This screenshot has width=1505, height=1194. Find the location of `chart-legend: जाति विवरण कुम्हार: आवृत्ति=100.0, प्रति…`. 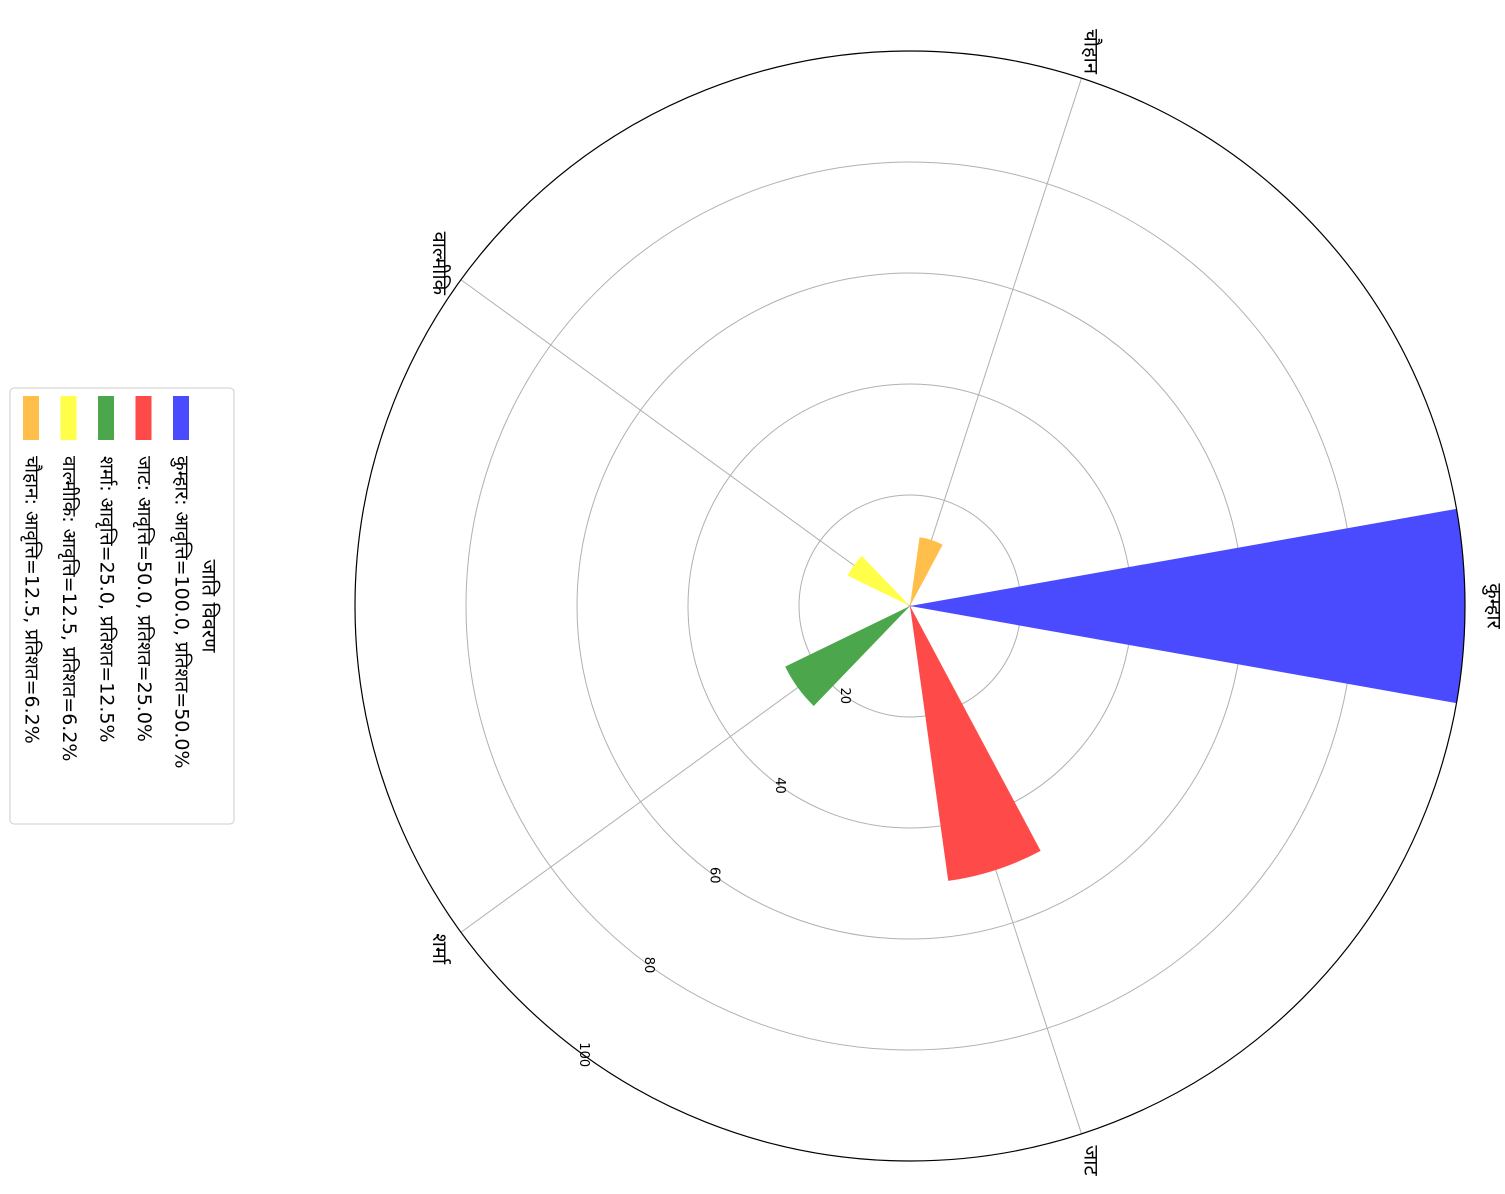

chart-legend: जाति विवरण कुम्हार: आवृत्ति=100.0, प्रति… is located at coordinates (122, 606).